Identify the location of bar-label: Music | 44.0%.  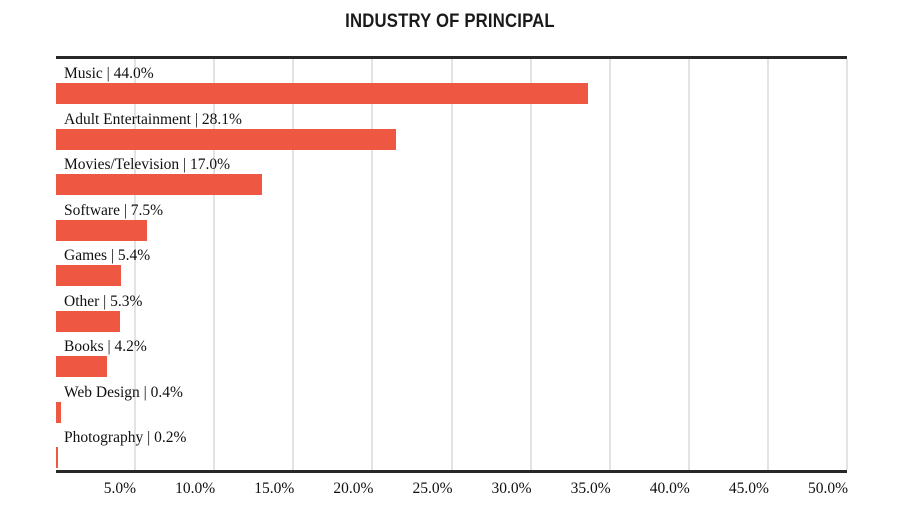
(109, 73).